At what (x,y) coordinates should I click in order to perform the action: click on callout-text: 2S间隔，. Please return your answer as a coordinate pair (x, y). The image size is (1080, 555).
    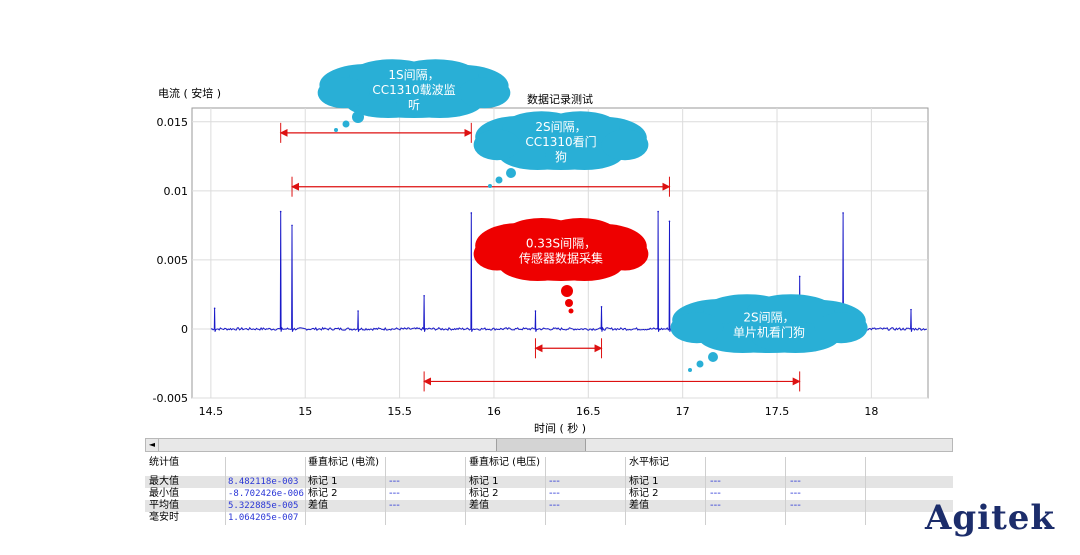
    Looking at the image, I should click on (560, 127).